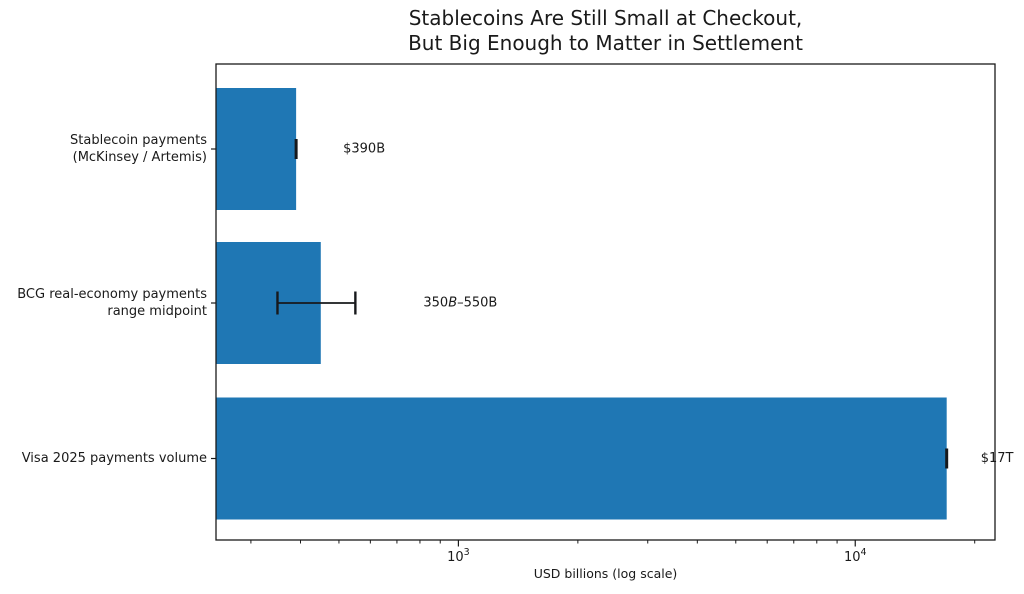  I want to click on x-tick-label: 10³, so click(458, 556).